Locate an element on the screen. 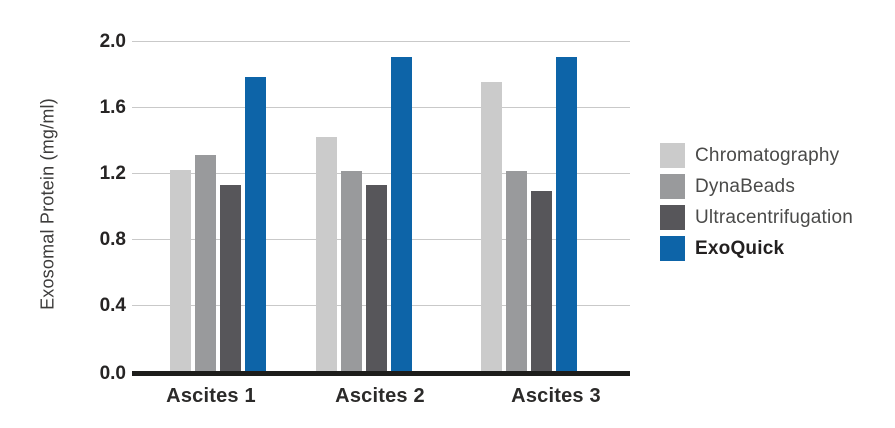 This screenshot has height=428, width=895. legend-item: Ultracentrifugation is located at coordinates (756, 217).